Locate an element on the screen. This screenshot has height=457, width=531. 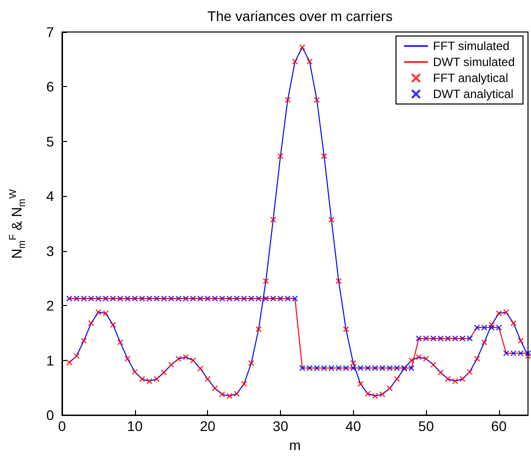
y-tick-label: 0 is located at coordinates (50, 415).